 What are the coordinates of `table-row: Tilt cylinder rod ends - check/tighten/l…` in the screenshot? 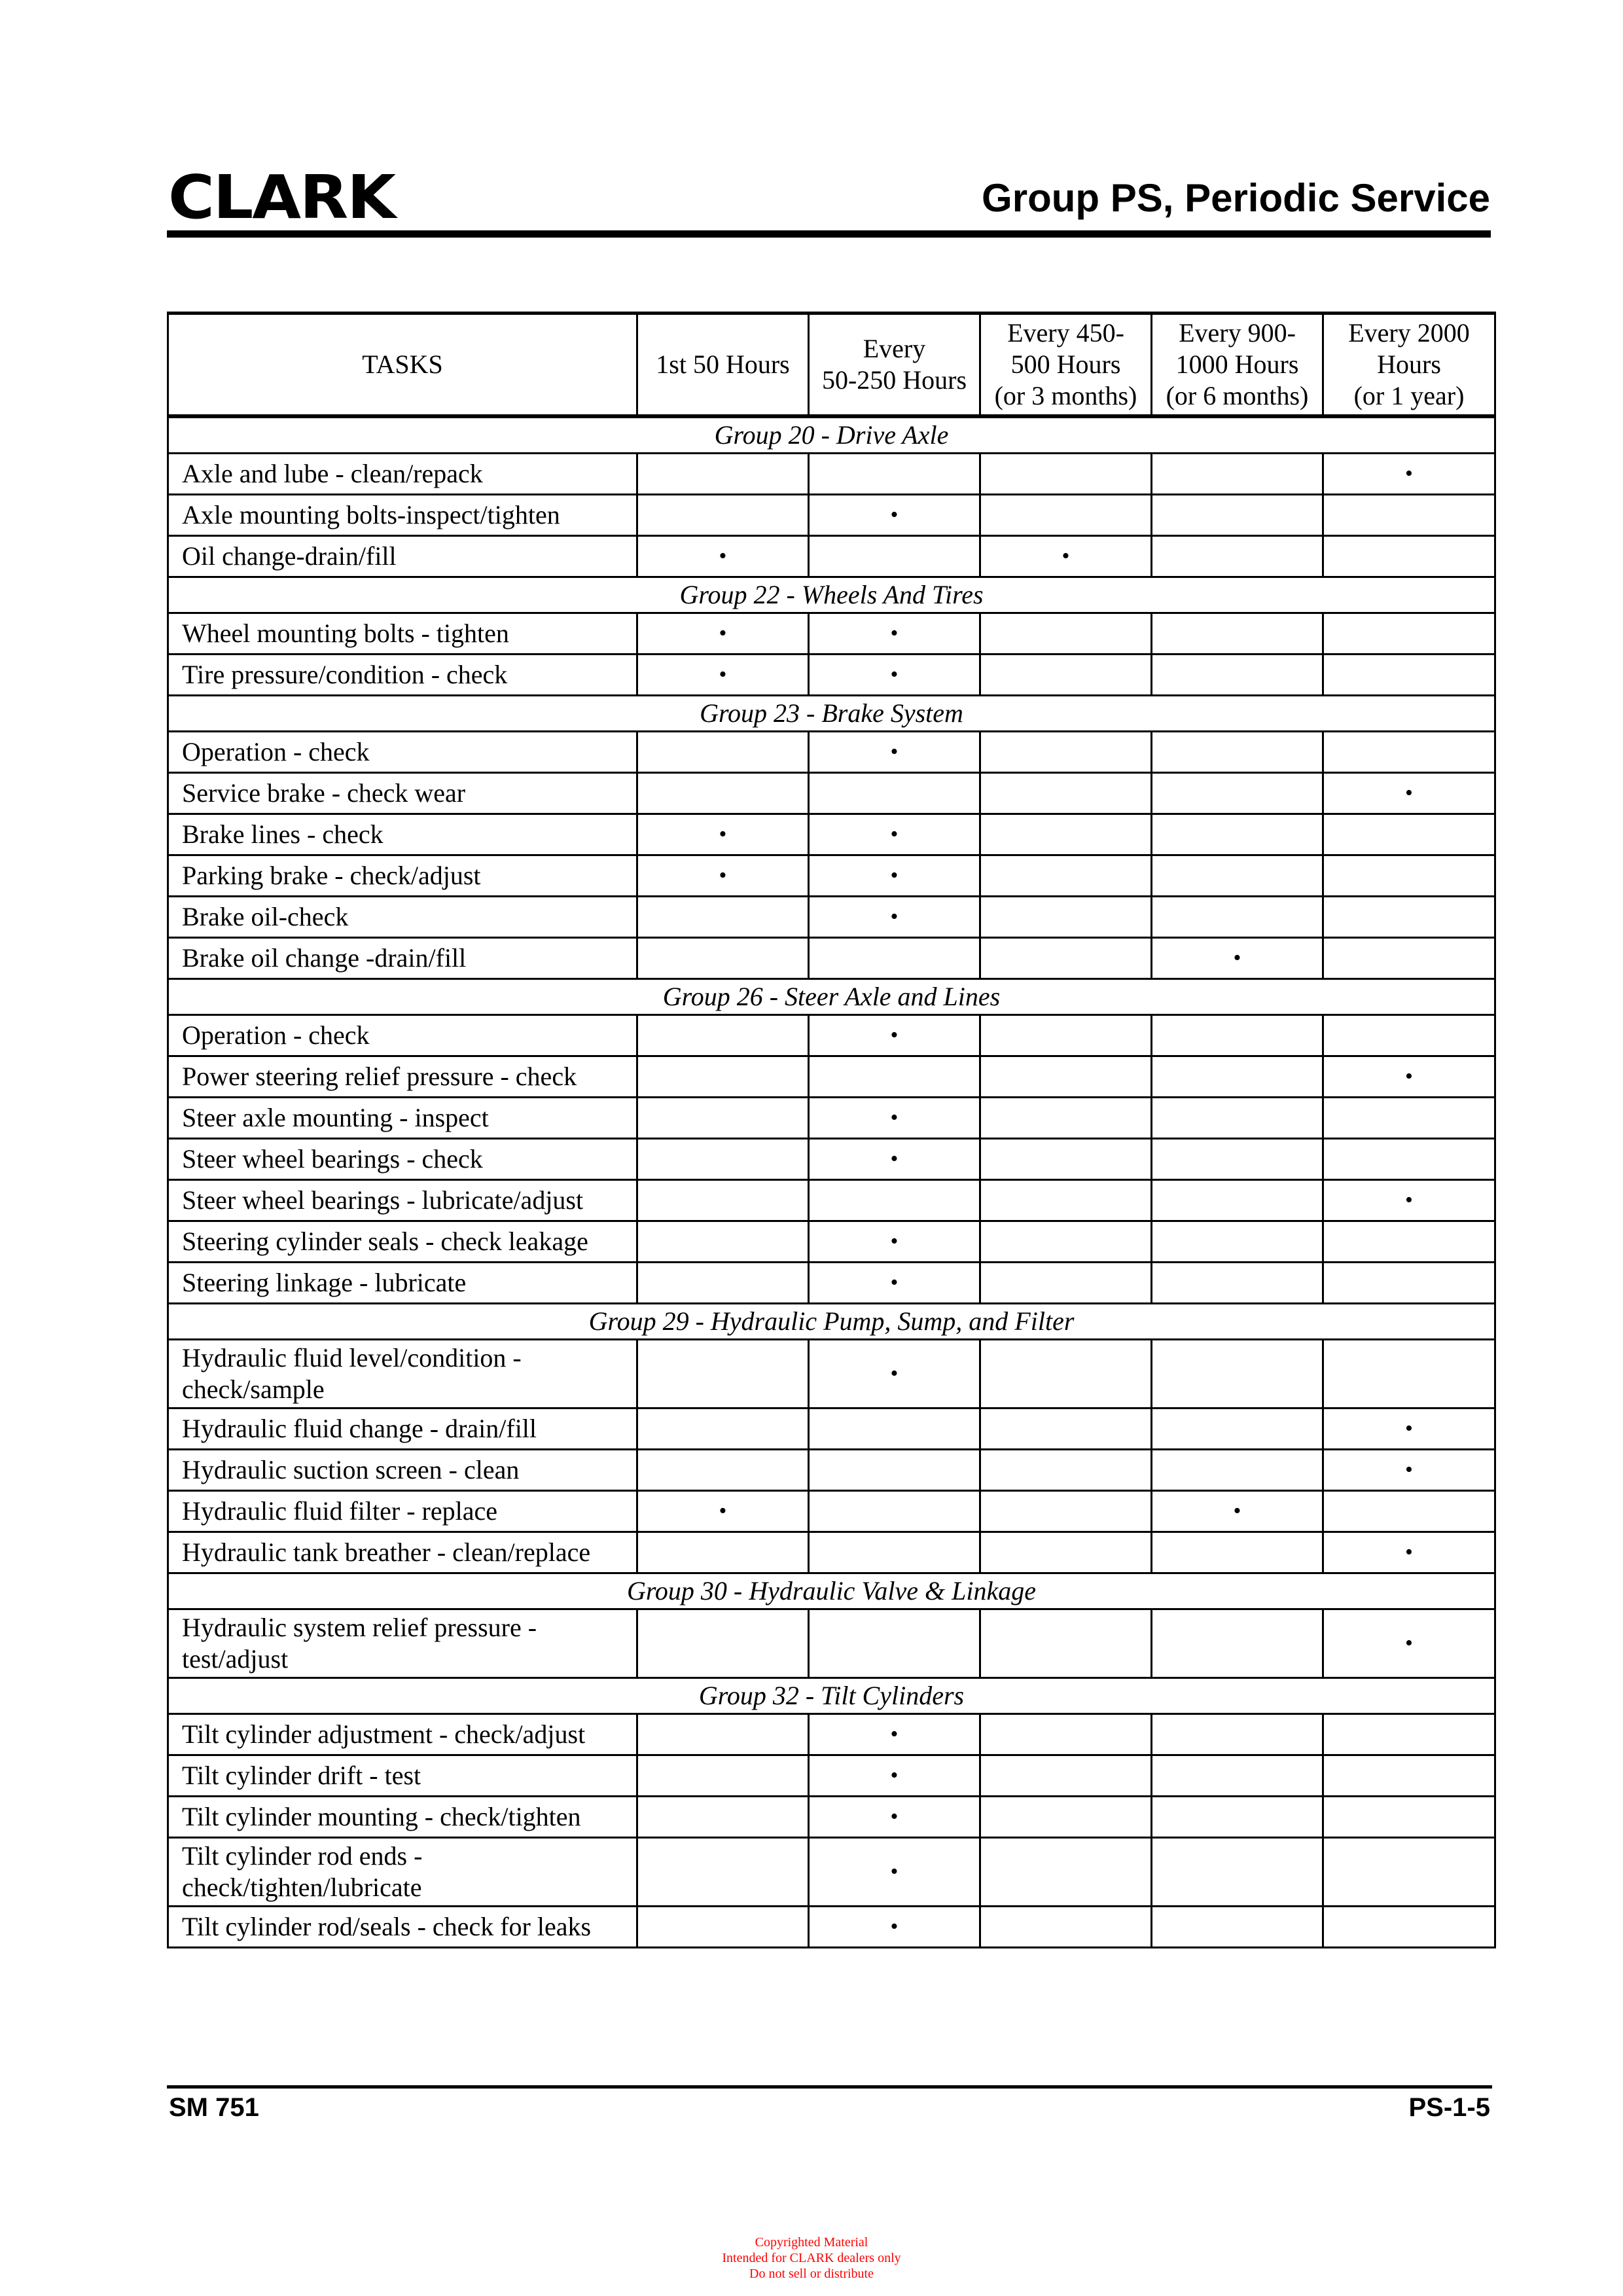 It's located at (832, 1872).